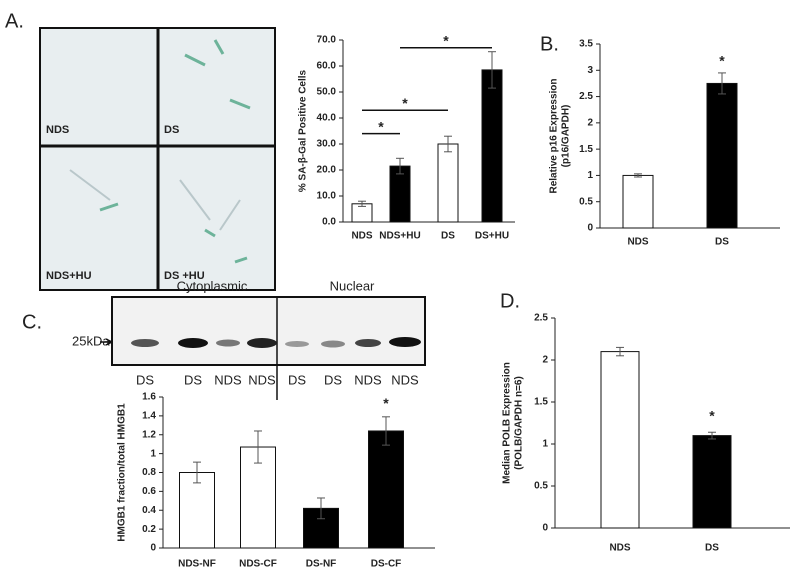  I want to click on y-tick-label: 40.0, so click(327, 118).